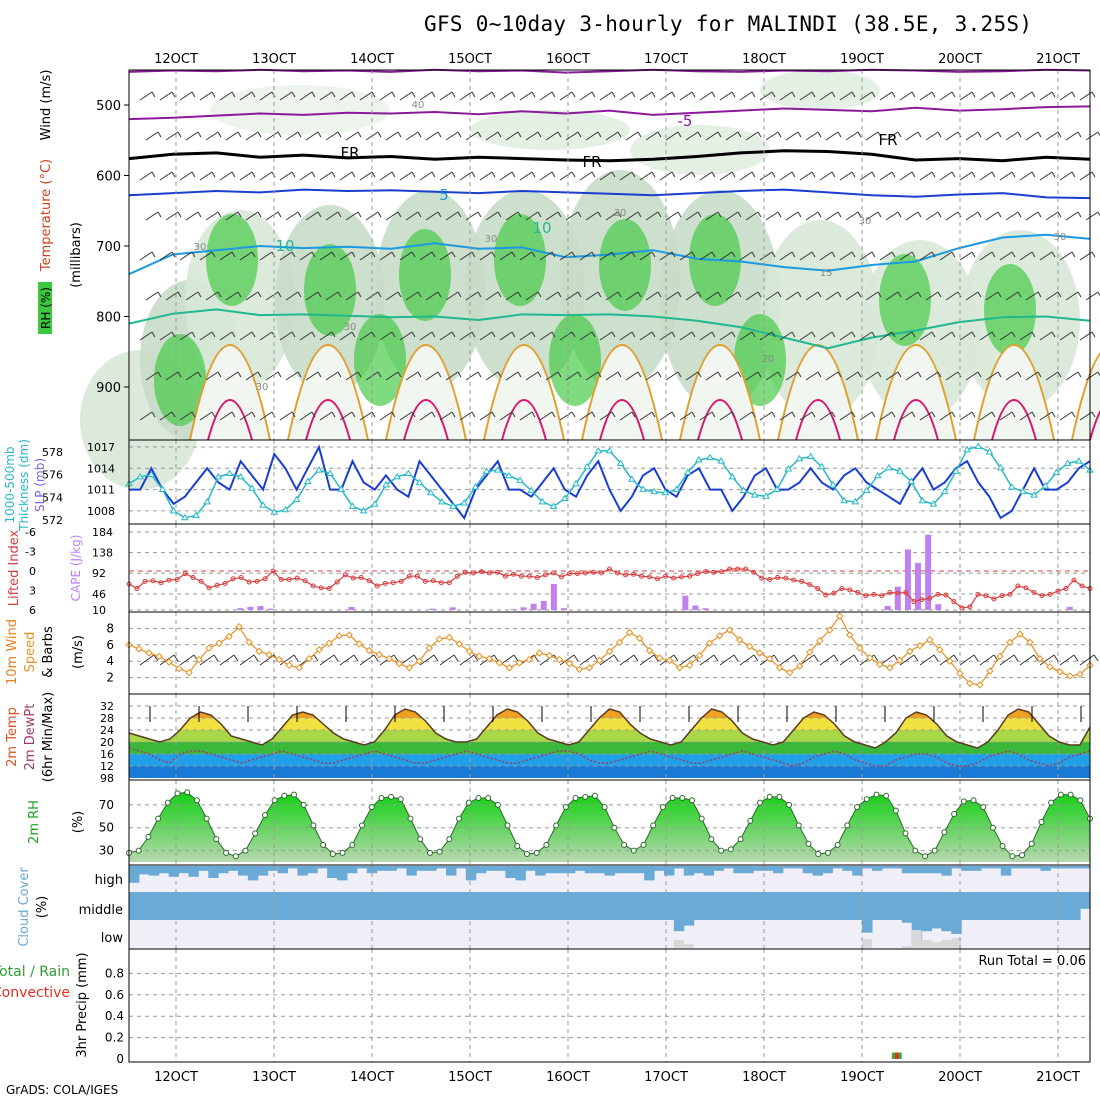 The width and height of the screenshot is (1100, 1100). I want to click on precip-tick-label: 0.8, so click(114, 973).